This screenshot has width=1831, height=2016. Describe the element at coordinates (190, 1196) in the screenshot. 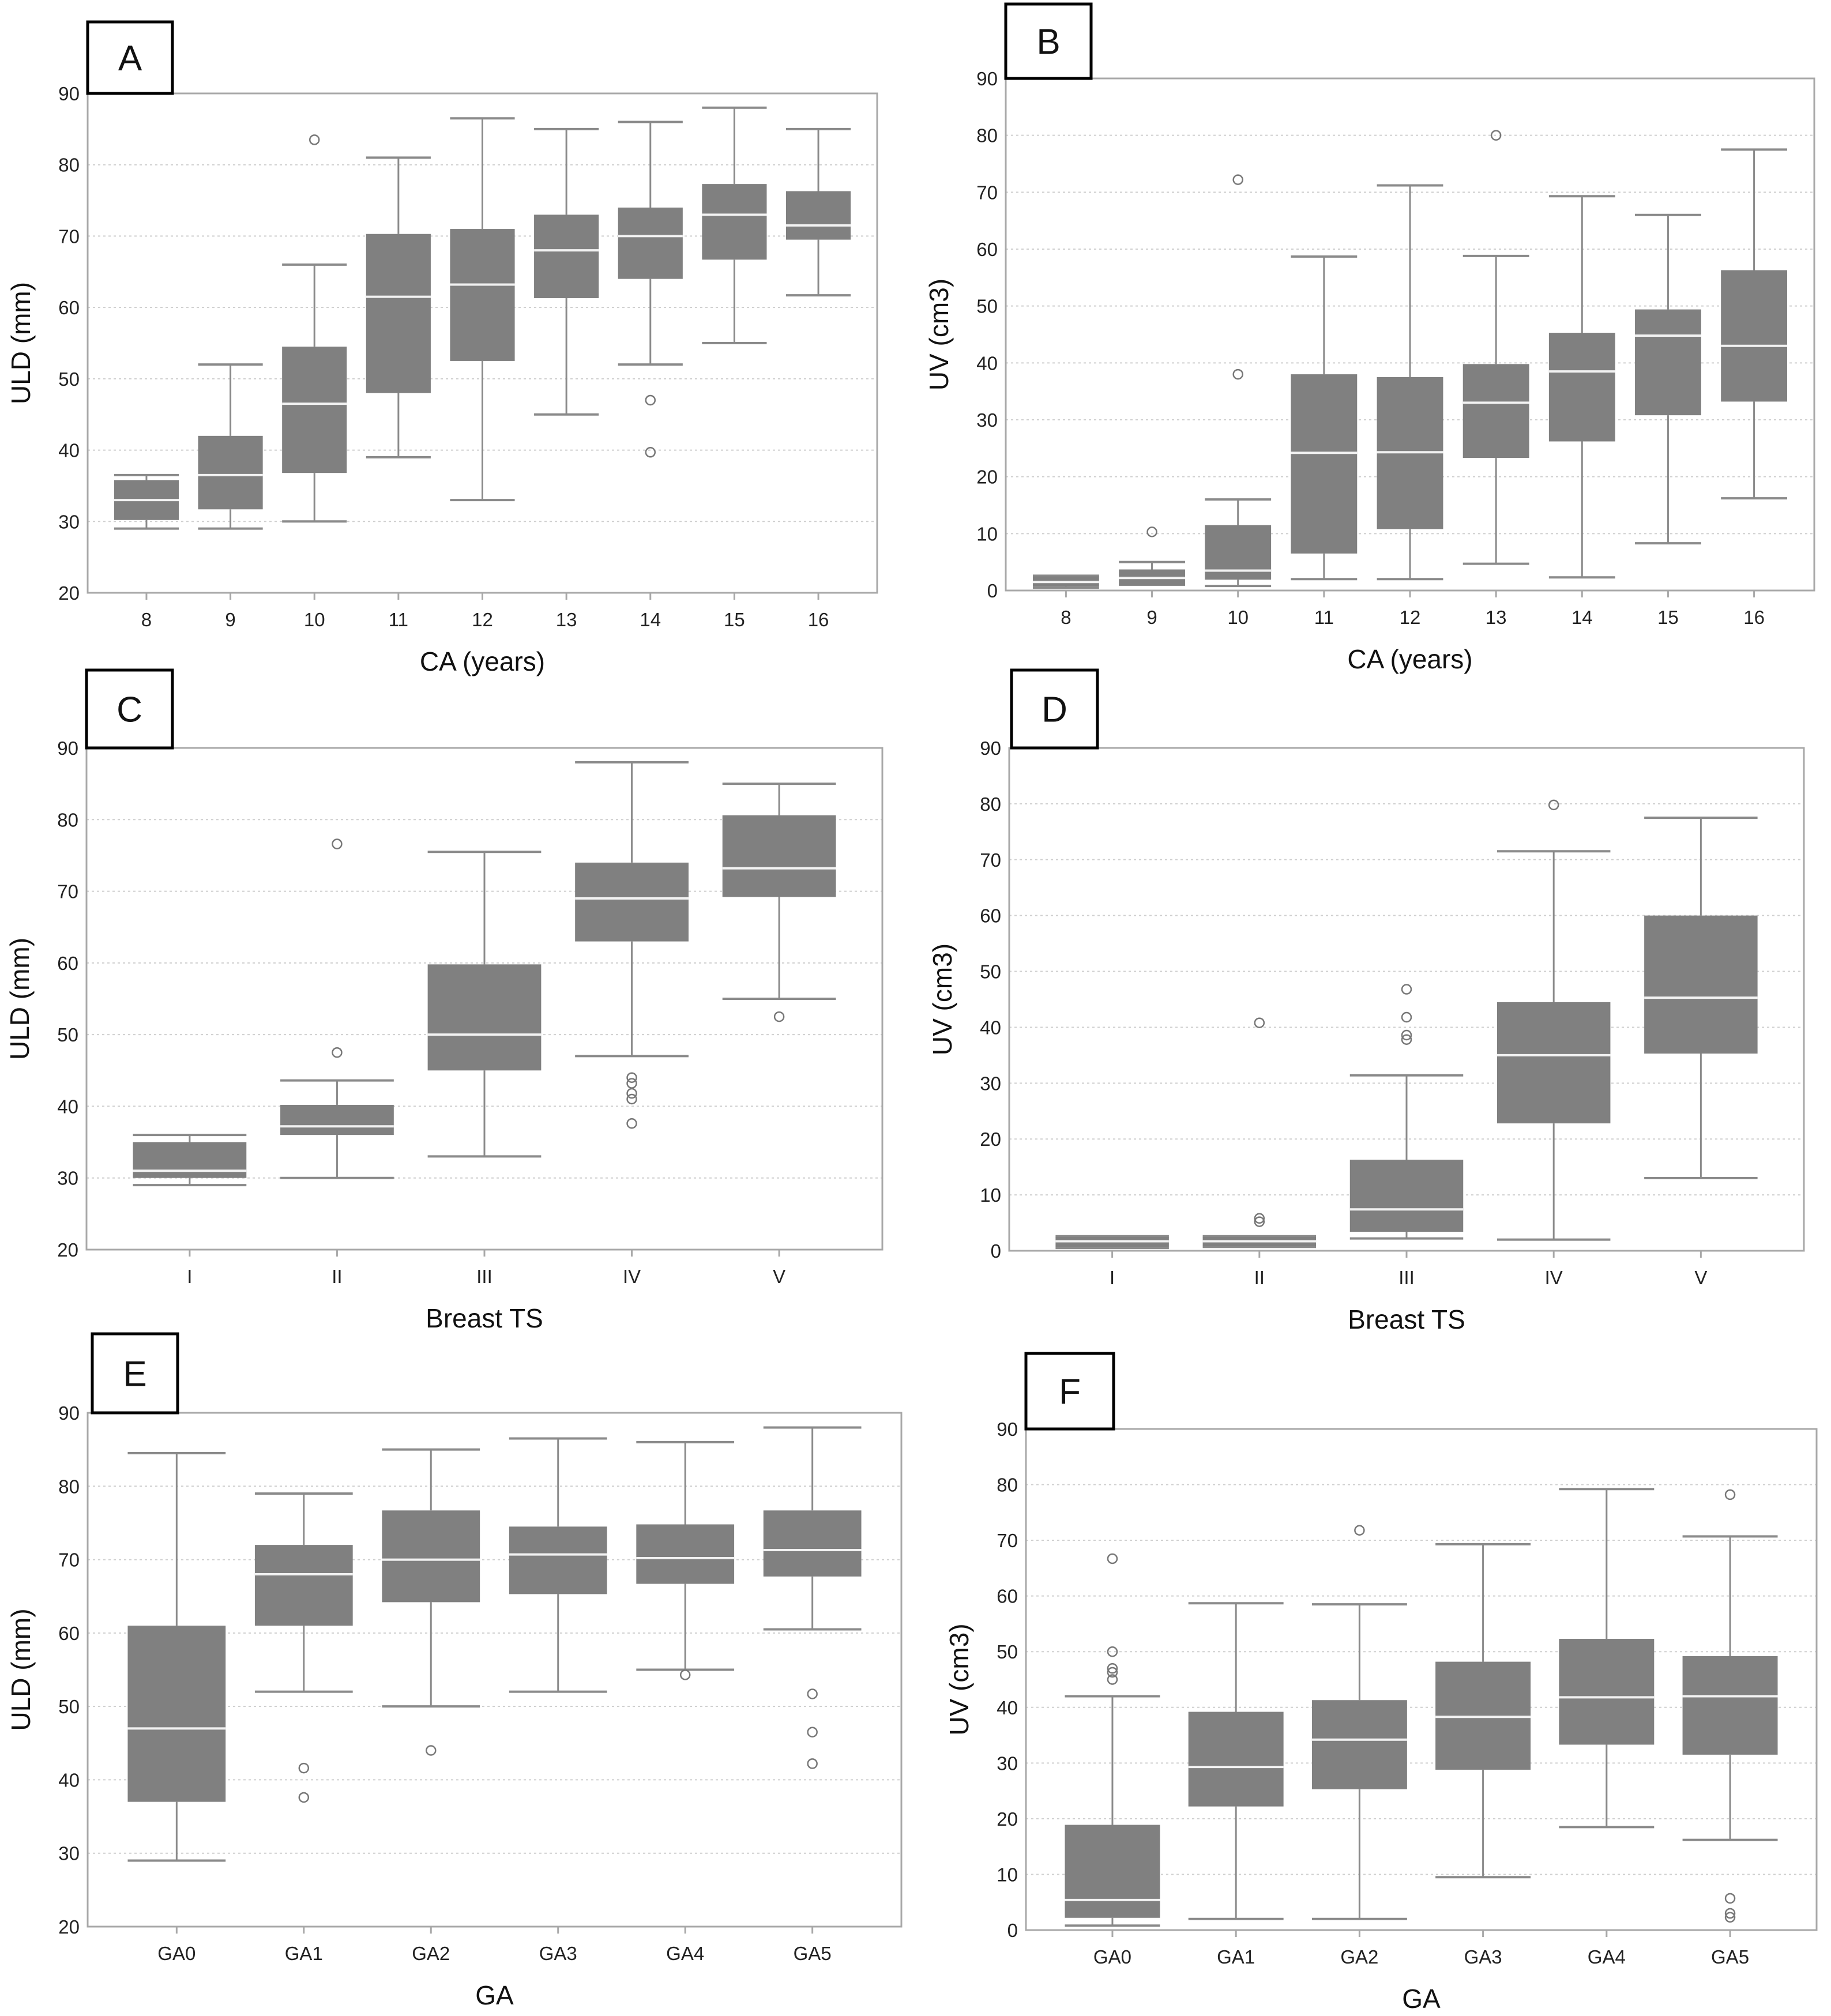

I see `box-I` at that location.